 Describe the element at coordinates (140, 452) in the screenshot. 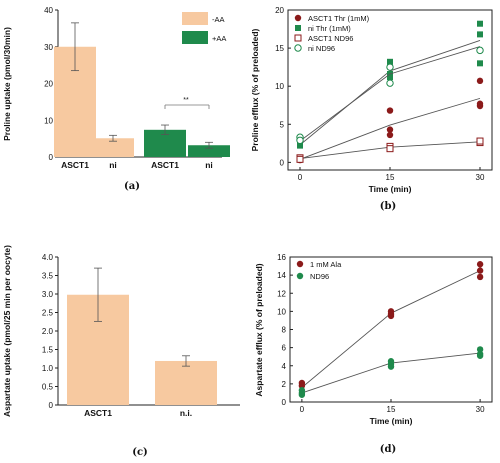

I see `panel-label: (c)` at that location.